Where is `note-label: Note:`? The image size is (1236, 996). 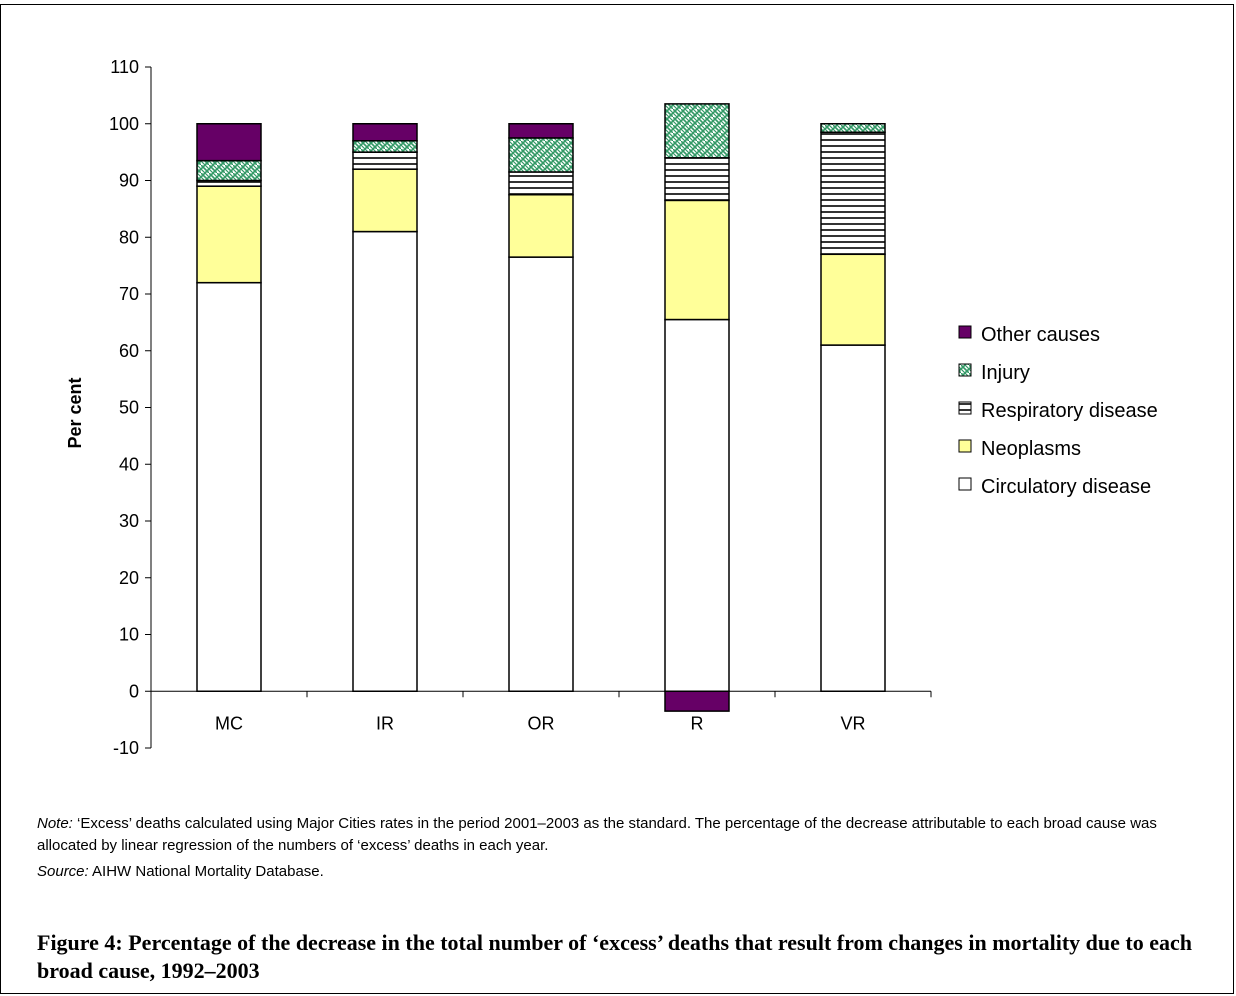 note-label: Note: is located at coordinates (55, 823).